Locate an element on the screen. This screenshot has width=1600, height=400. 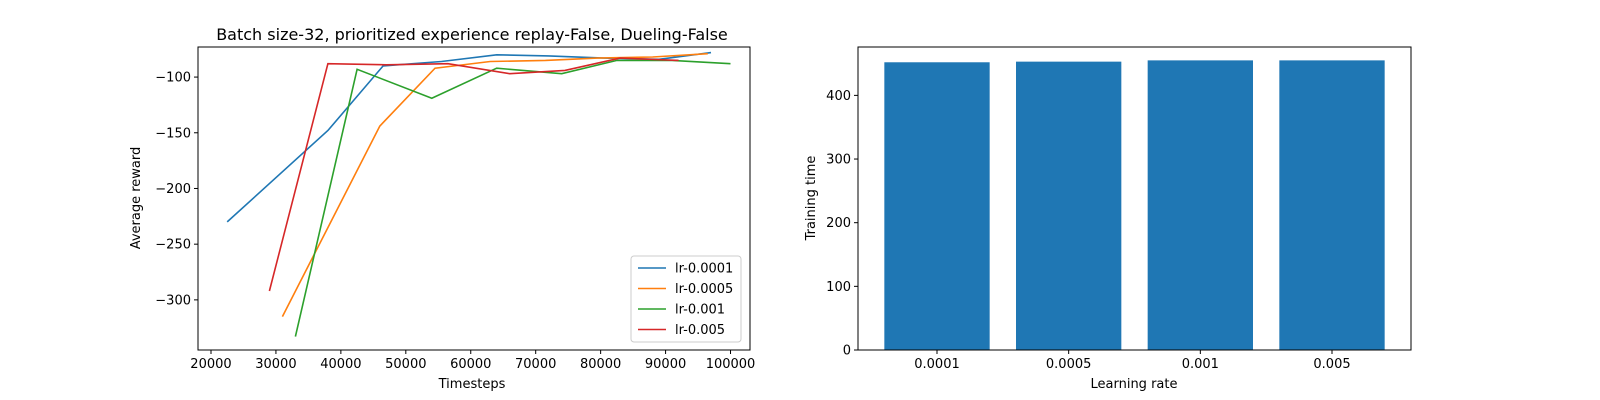
bar-0.001 is located at coordinates (1200, 205).